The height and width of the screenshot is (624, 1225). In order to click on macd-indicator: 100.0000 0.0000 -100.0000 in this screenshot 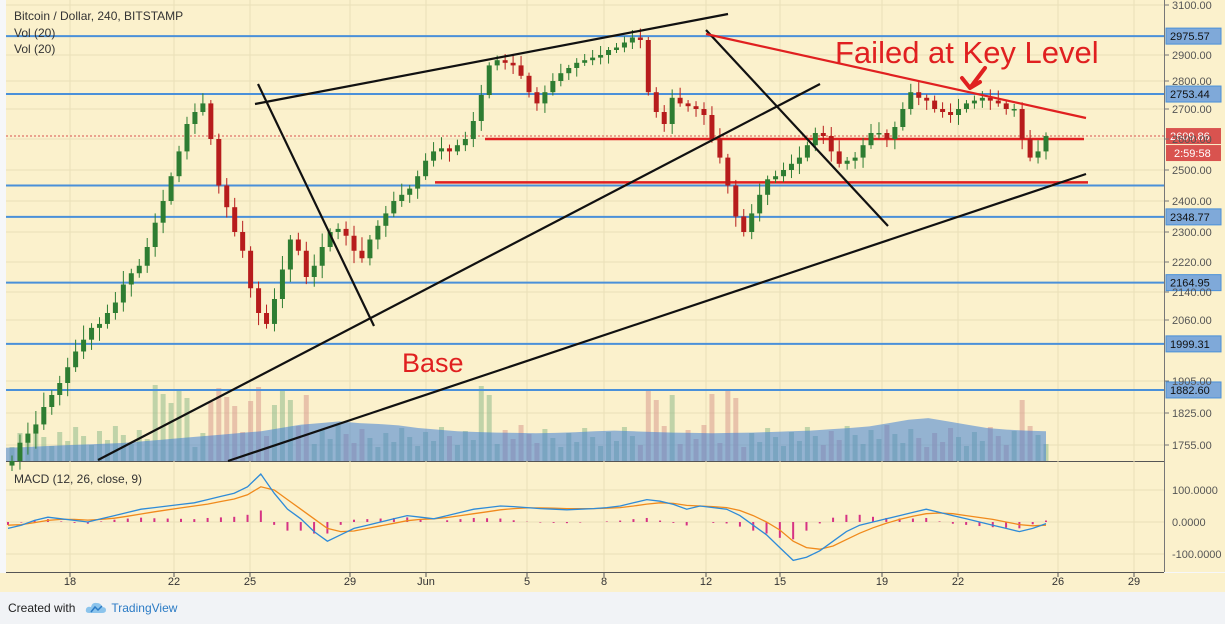, I will do `click(614, 517)`.